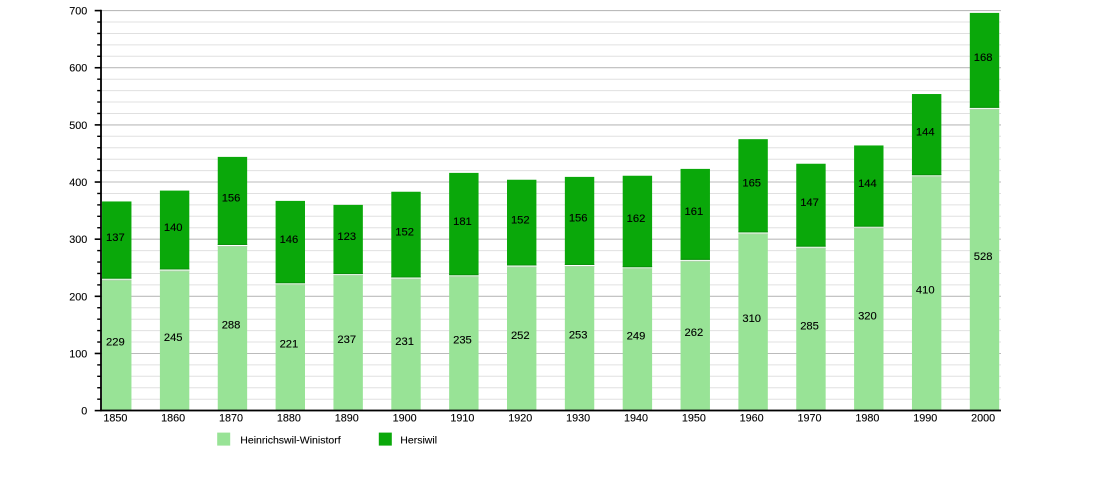  I want to click on svg-text: 162, so click(636, 219).